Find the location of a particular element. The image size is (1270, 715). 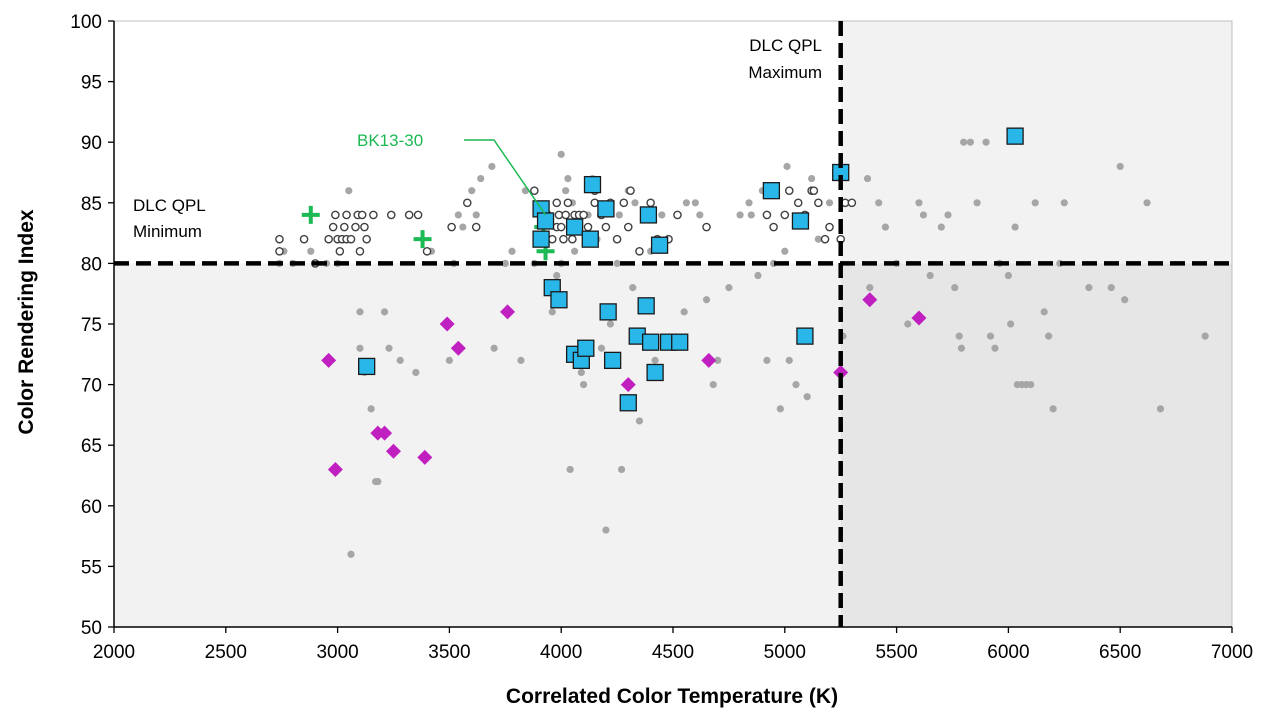

x-axis-title: Correlated Color Temperature (K) is located at coordinates (672, 696).